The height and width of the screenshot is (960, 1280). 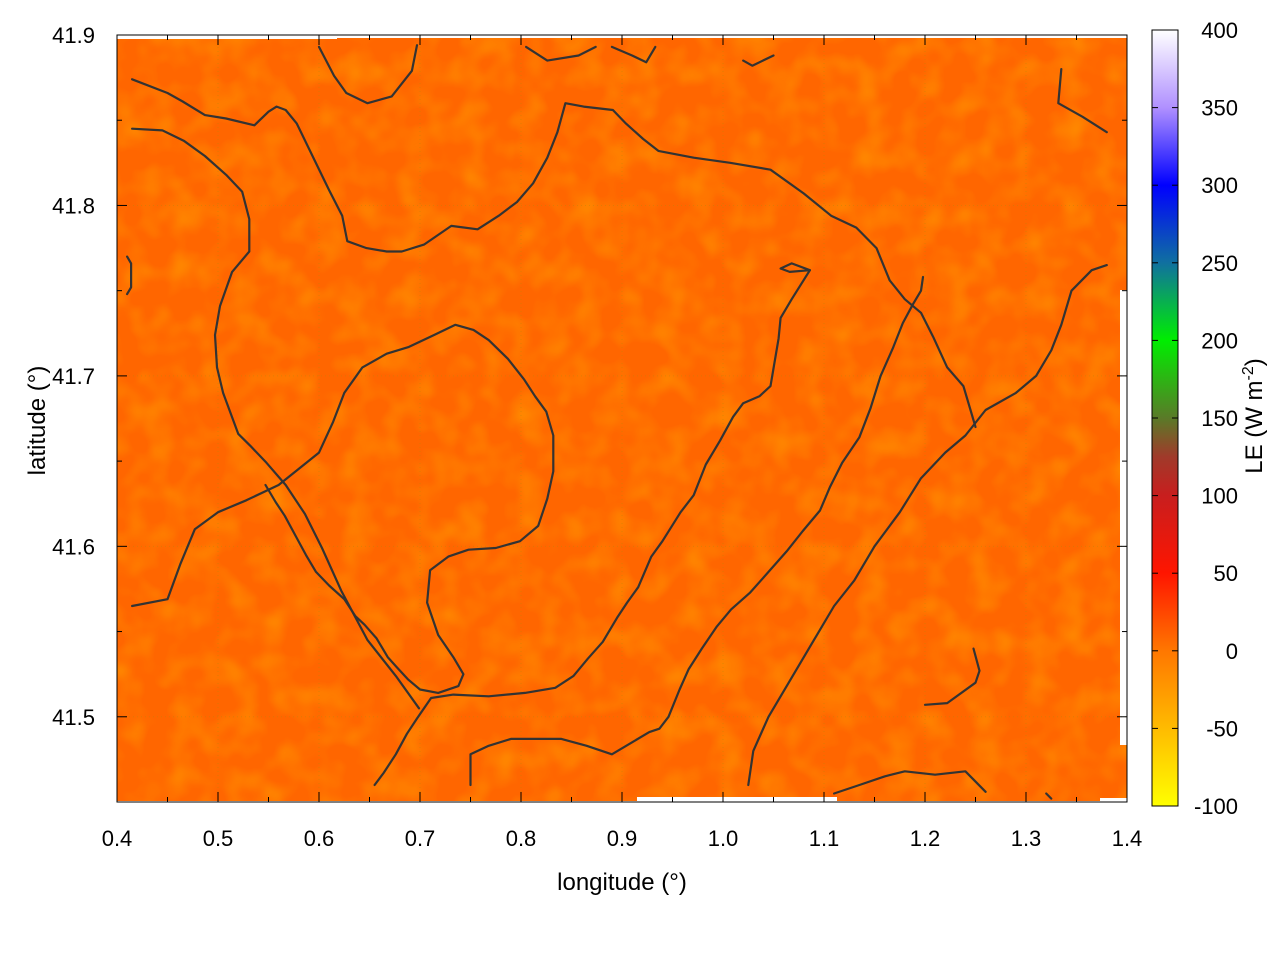 What do you see at coordinates (73, 205) in the screenshot?
I see `y-tick-label: 41.8` at bounding box center [73, 205].